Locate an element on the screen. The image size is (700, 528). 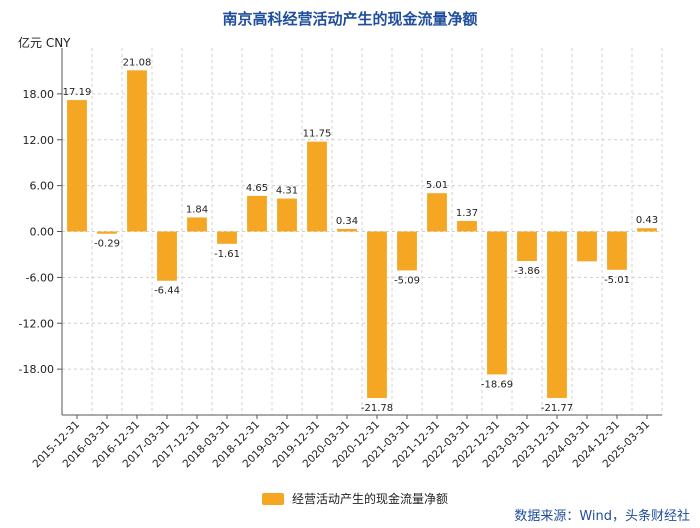
data-label: 1.37 is located at coordinates (467, 213).